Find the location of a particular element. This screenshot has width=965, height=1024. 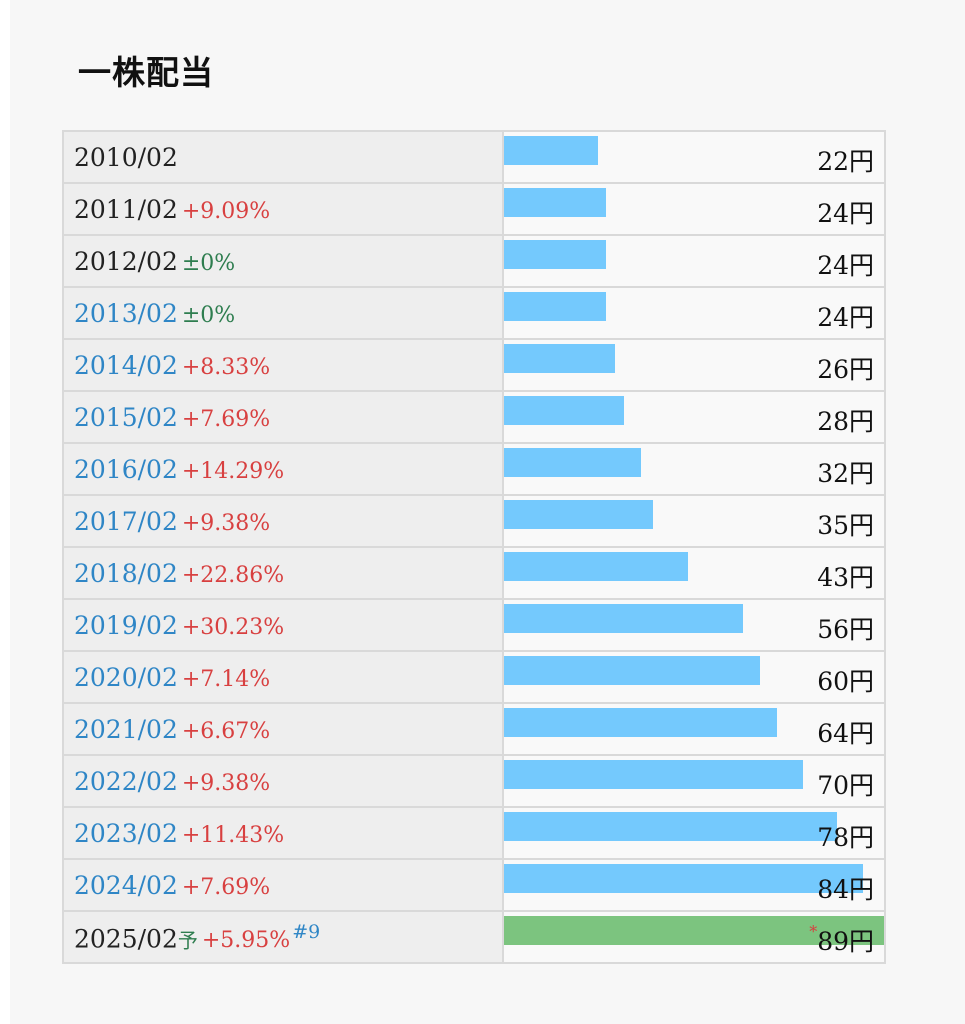

period-cell: 2016/02 +14.29% is located at coordinates (283, 469).